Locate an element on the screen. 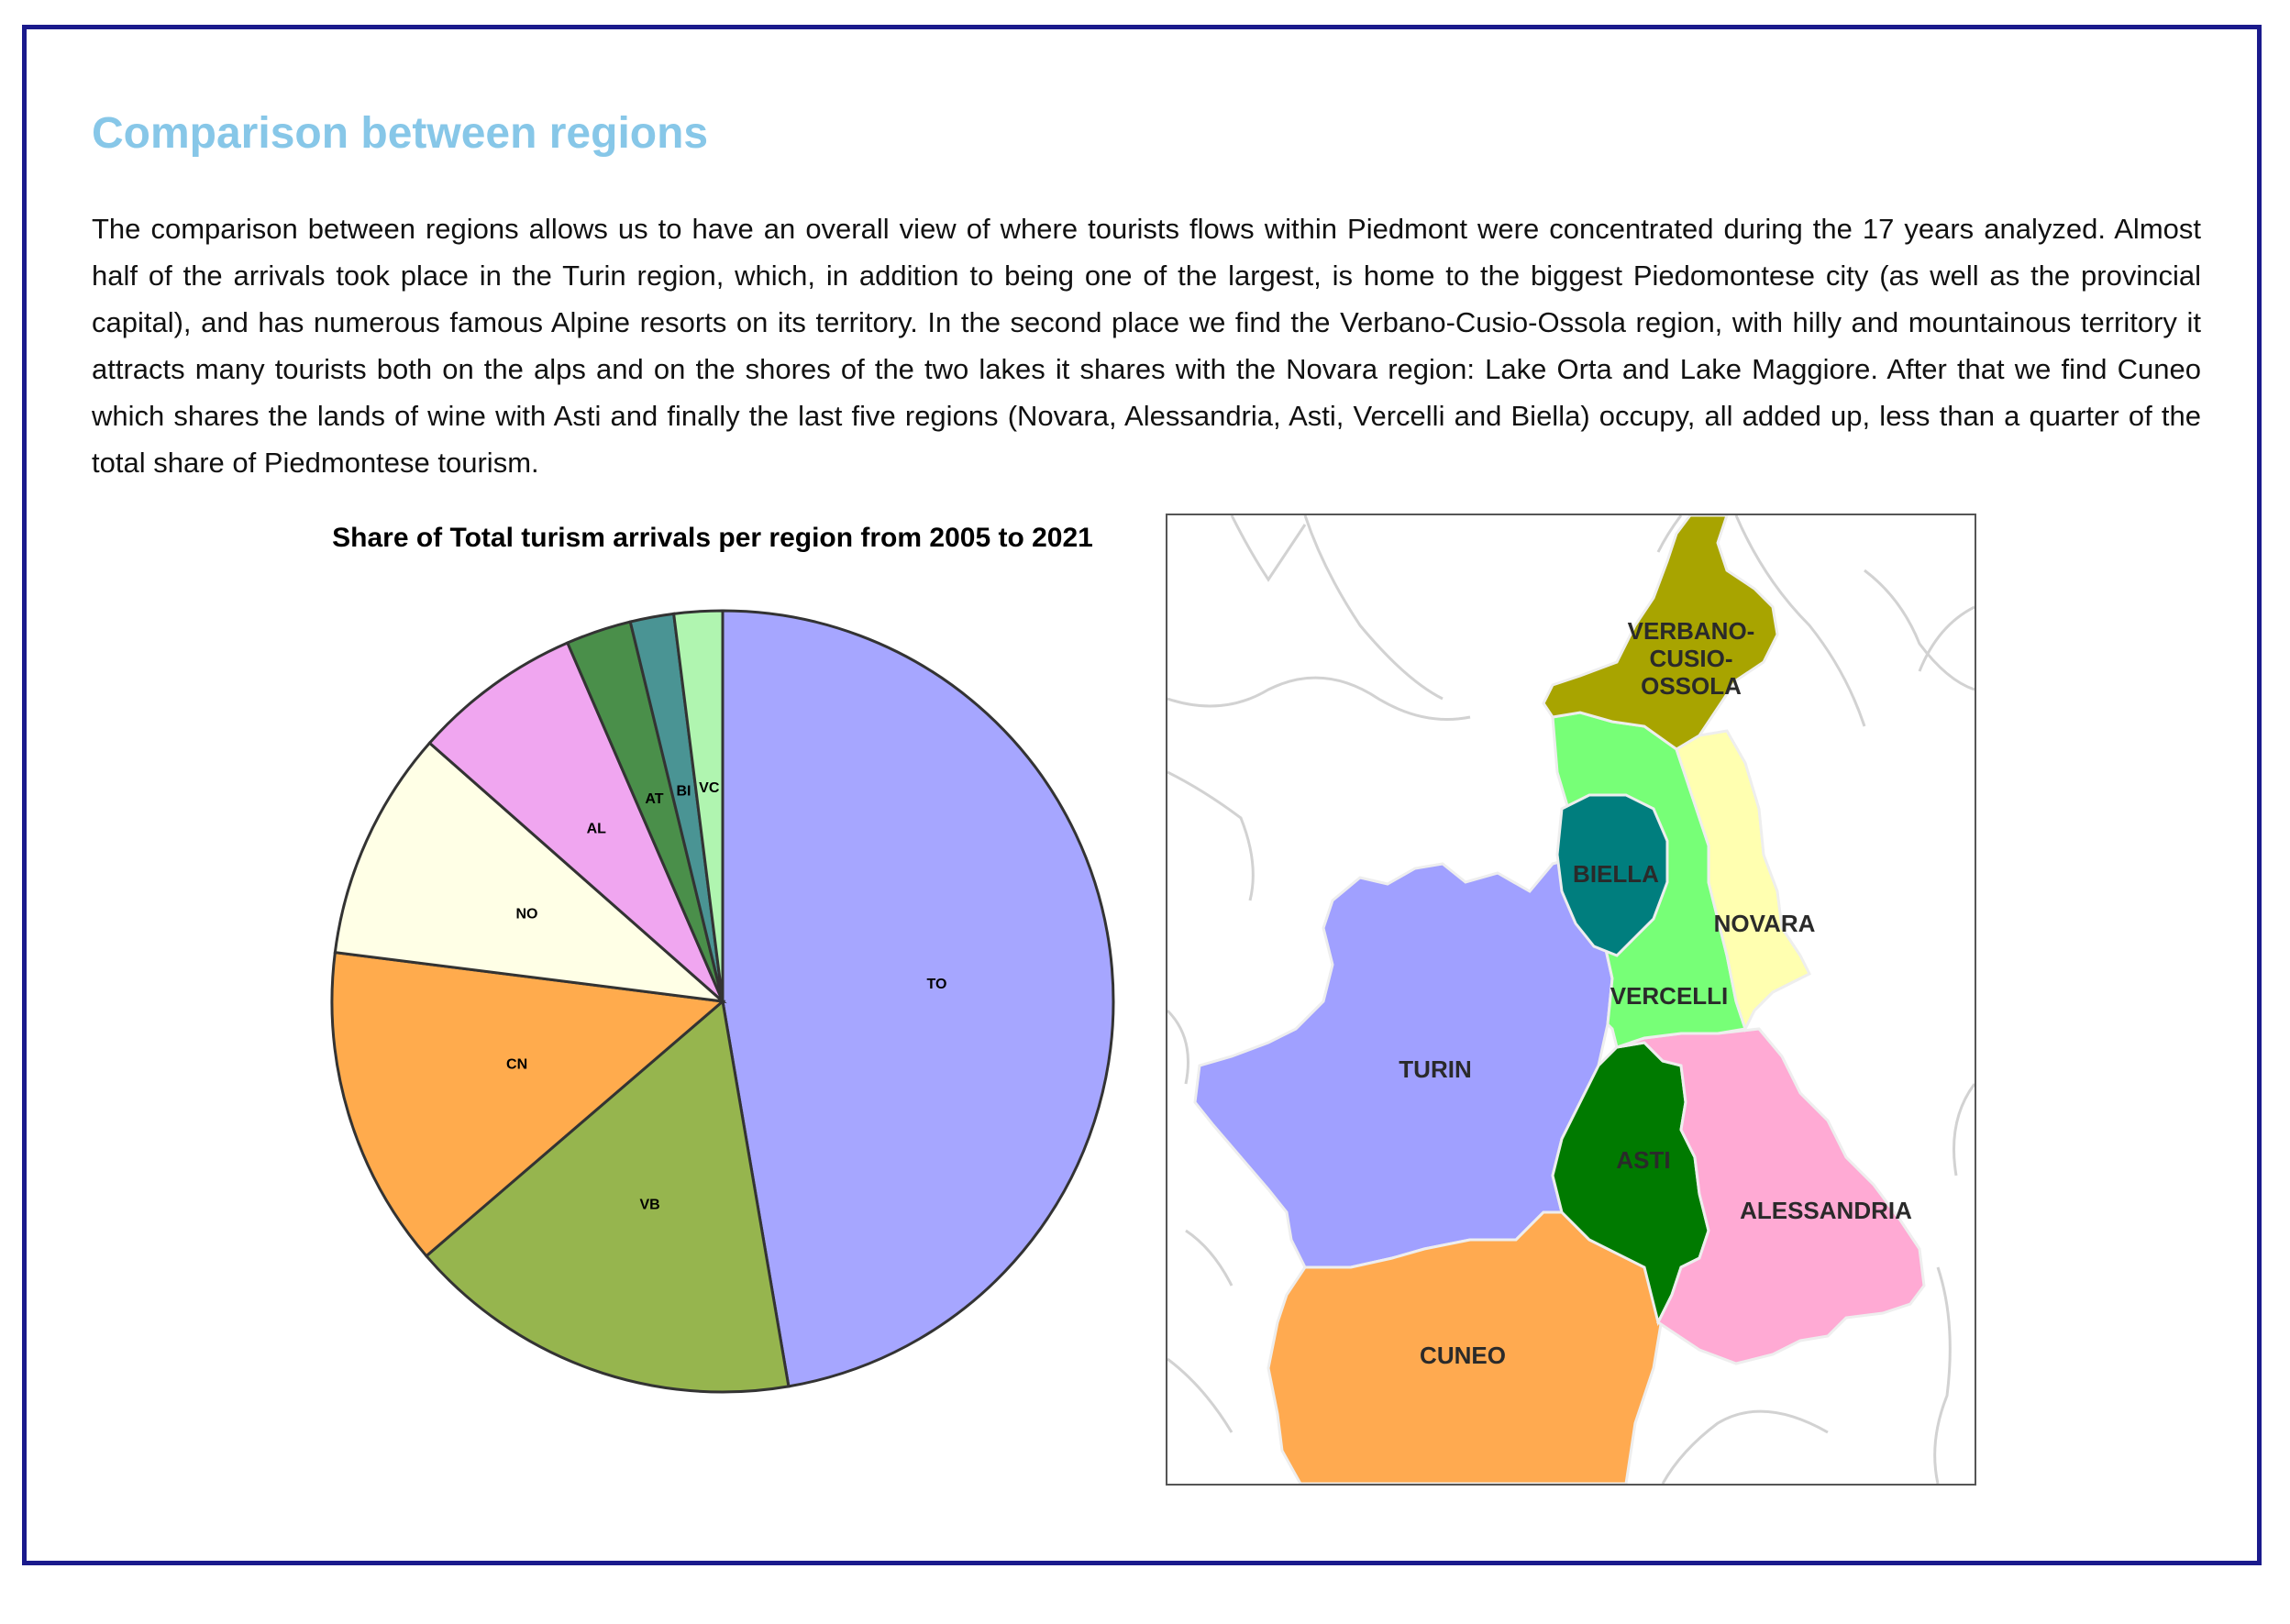  map-label-alessandria: ALESSANDRIA is located at coordinates (1826, 1210).